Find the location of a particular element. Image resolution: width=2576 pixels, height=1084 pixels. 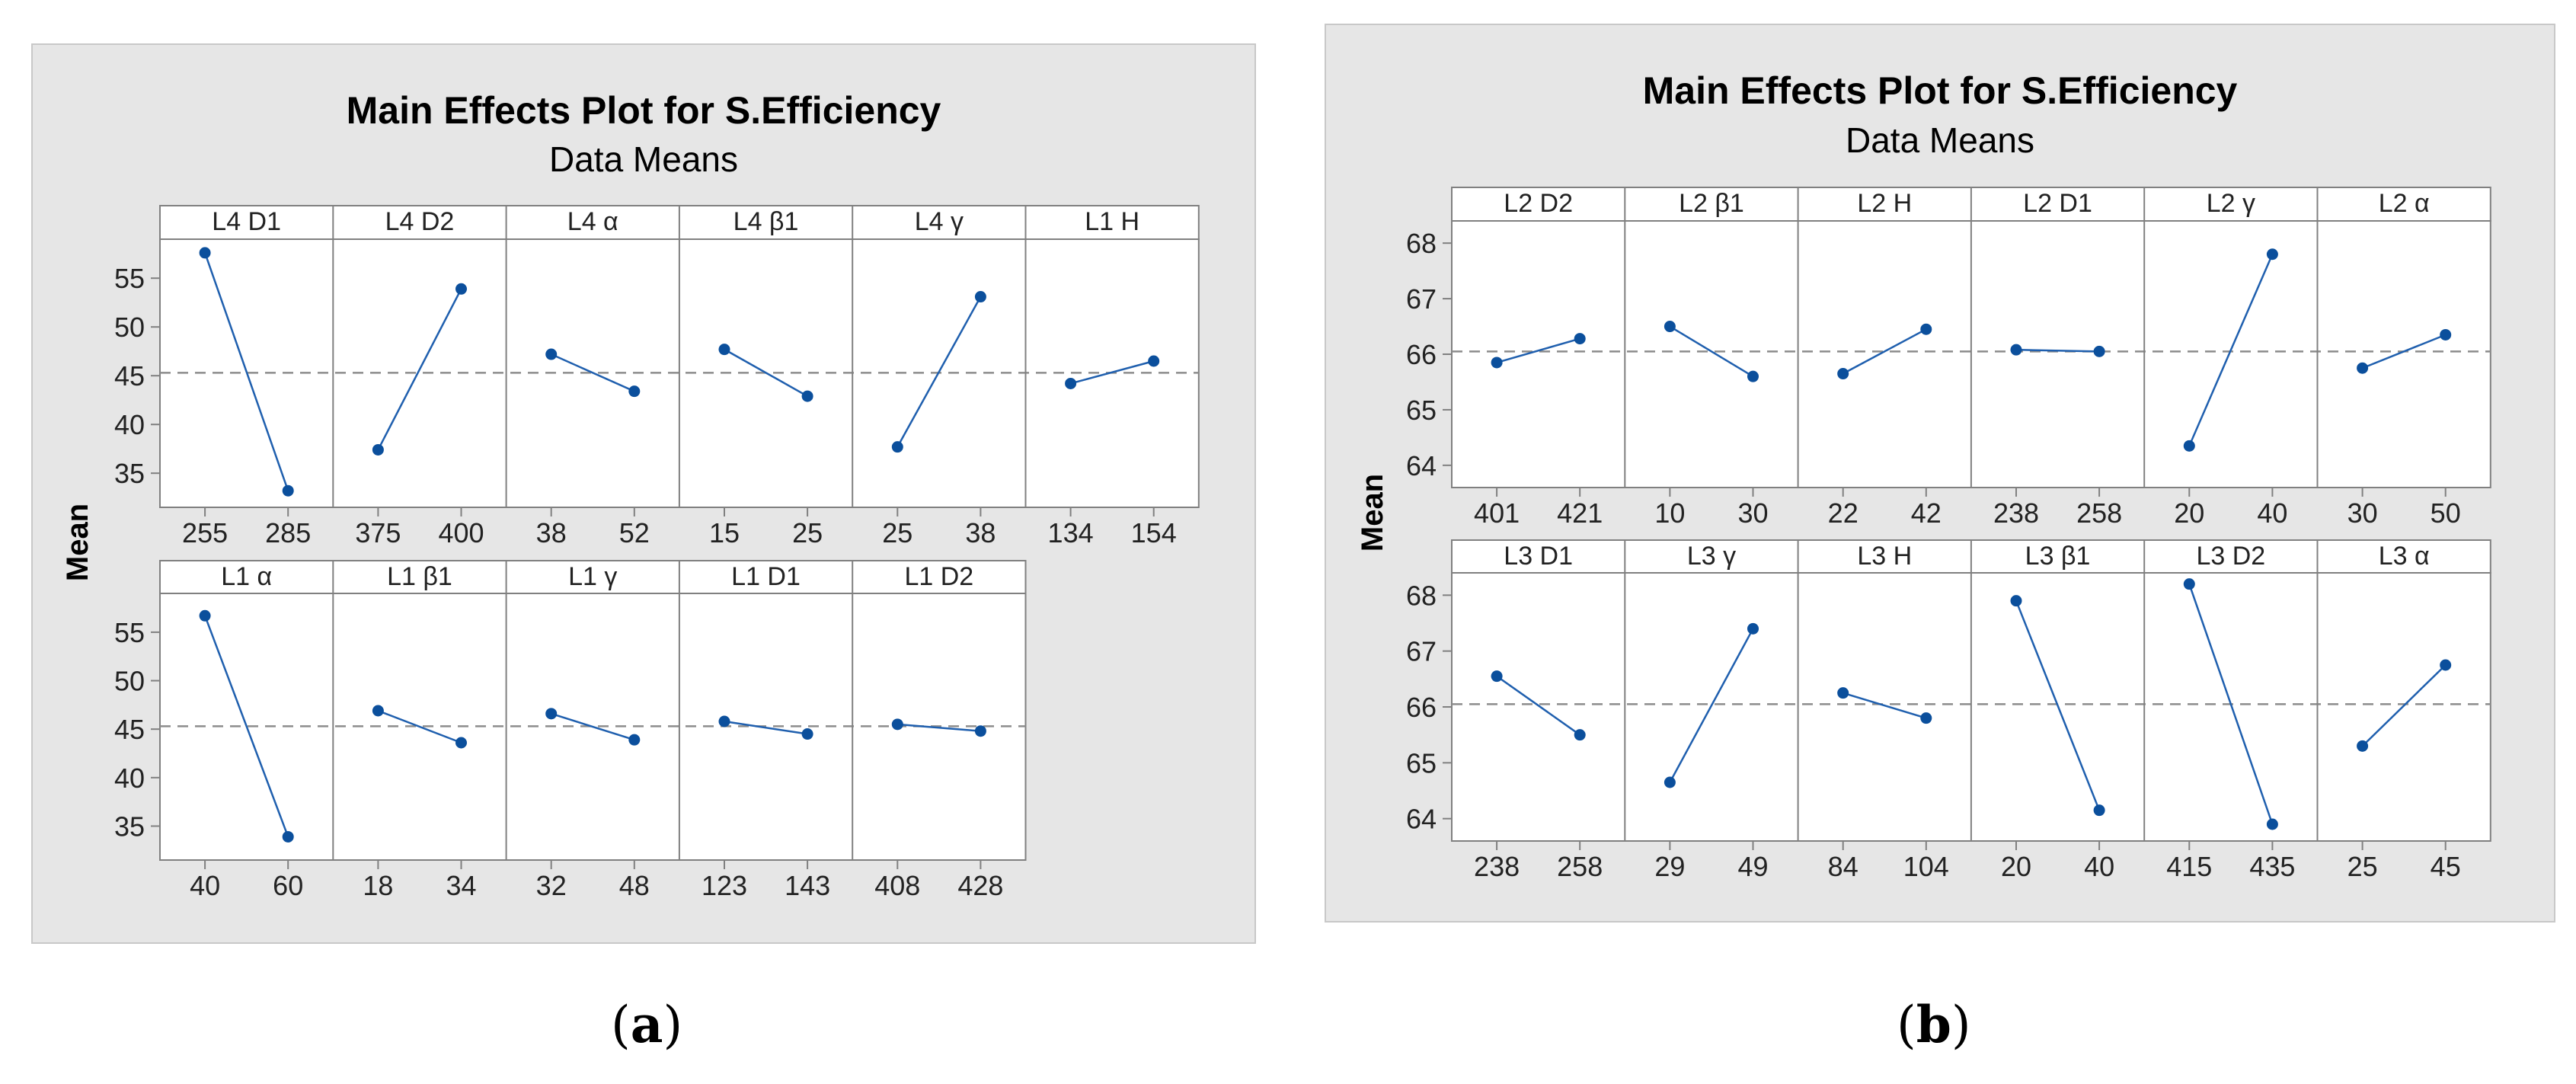

facet-label: L1 D2 is located at coordinates (939, 576).